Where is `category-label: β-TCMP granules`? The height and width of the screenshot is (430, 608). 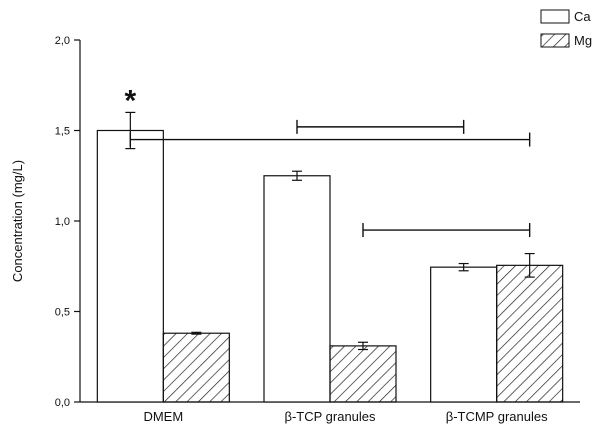 category-label: β-TCMP granules is located at coordinates (497, 416).